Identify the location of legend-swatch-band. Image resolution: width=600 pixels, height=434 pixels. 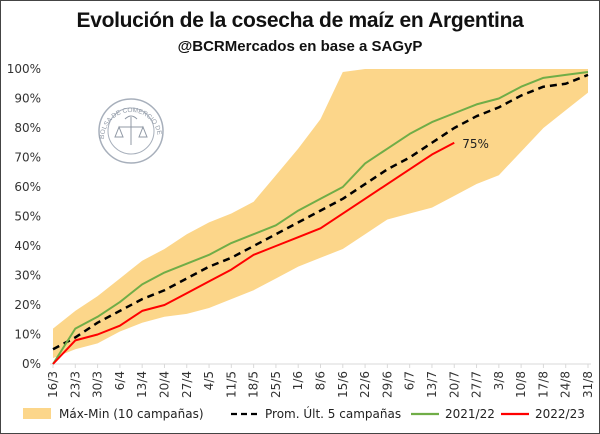
(37, 413).